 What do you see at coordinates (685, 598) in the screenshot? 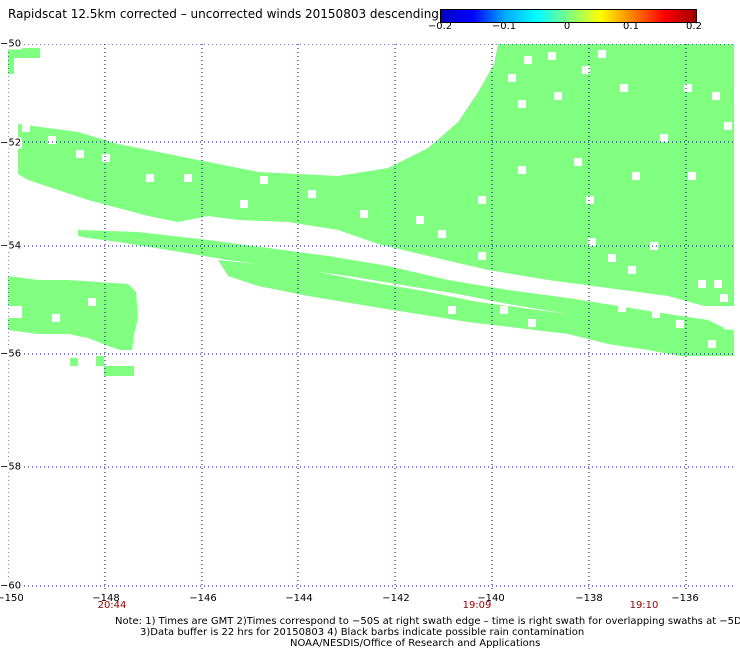
I see `lon-label: −136` at bounding box center [685, 598].